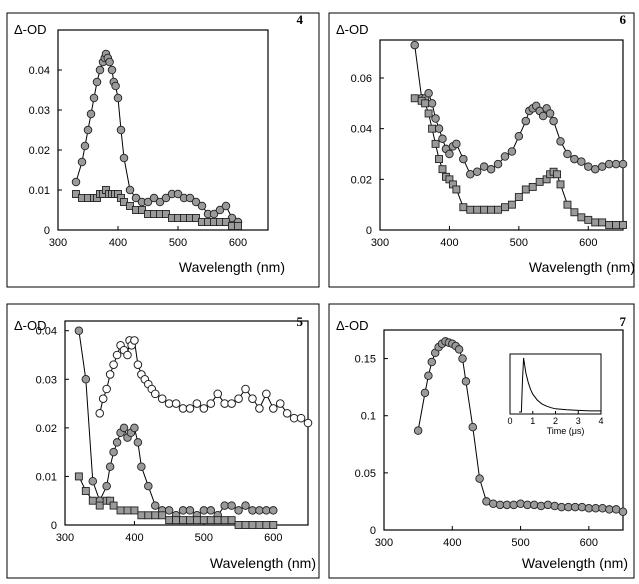 The height and width of the screenshot is (584, 639). I want to click on inset-plot: 0 1 2 3 4 Time (μs), so click(555, 394).